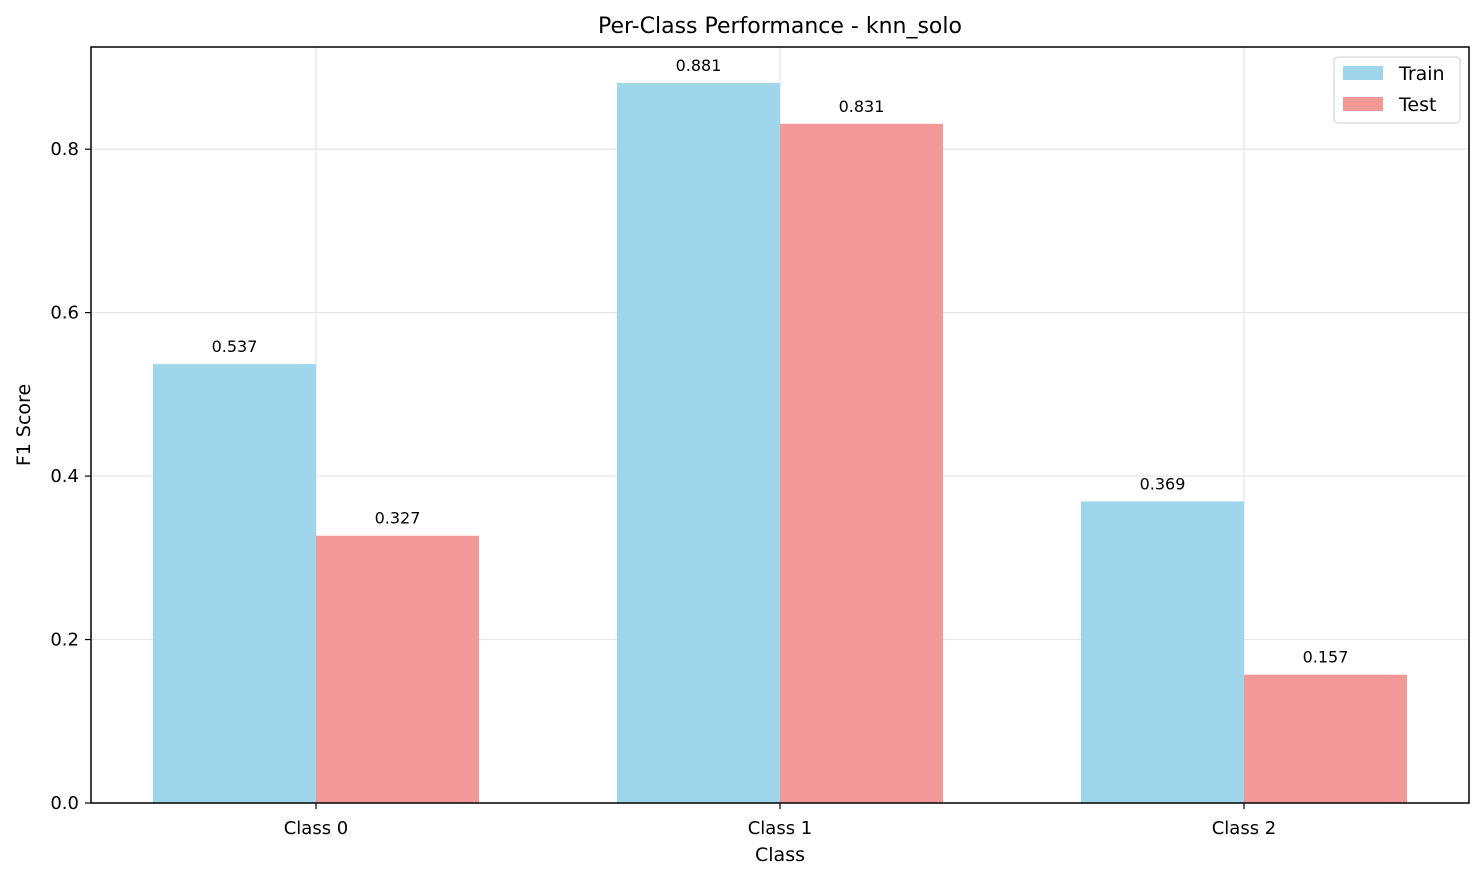  I want to click on x-tick-label: Class 0, so click(316, 828).